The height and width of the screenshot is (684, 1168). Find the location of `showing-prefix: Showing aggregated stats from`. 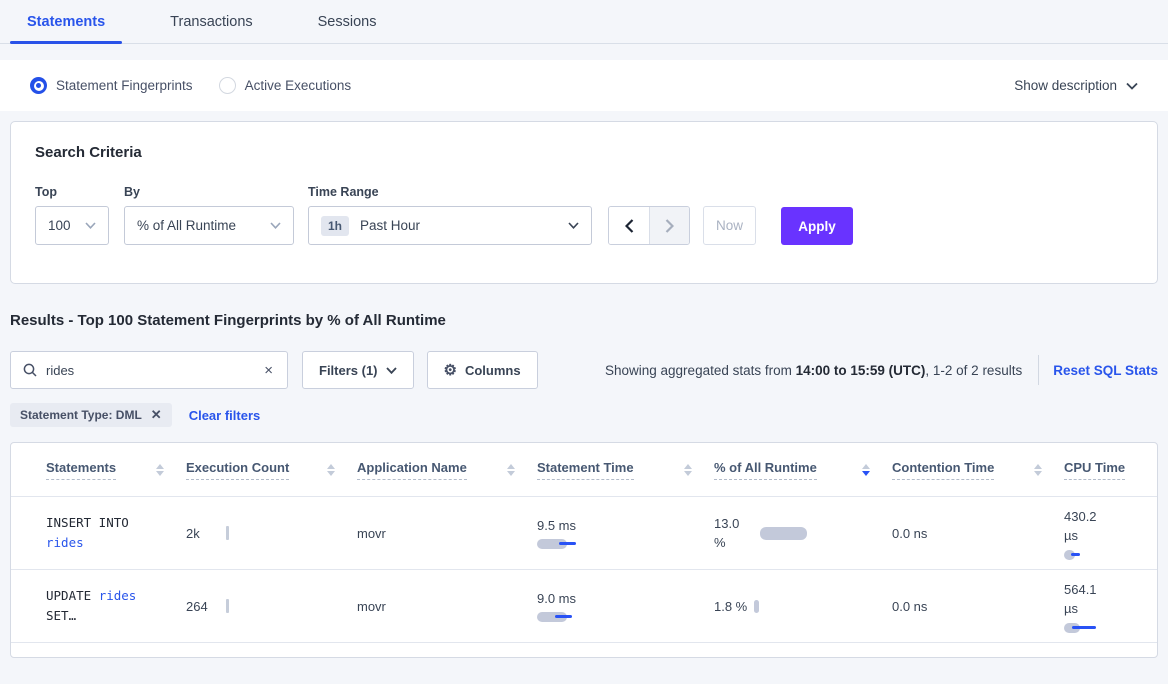

showing-prefix: Showing aggregated stats from is located at coordinates (700, 370).